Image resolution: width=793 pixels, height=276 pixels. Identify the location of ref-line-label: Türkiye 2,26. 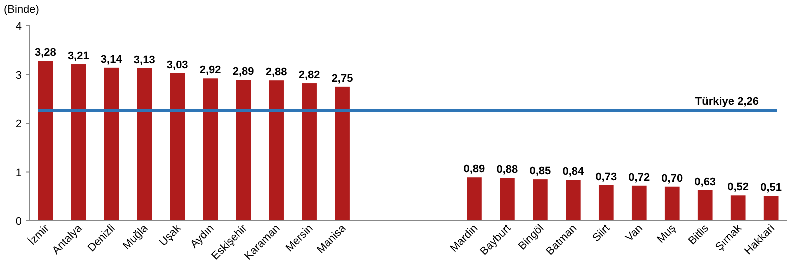
(727, 102).